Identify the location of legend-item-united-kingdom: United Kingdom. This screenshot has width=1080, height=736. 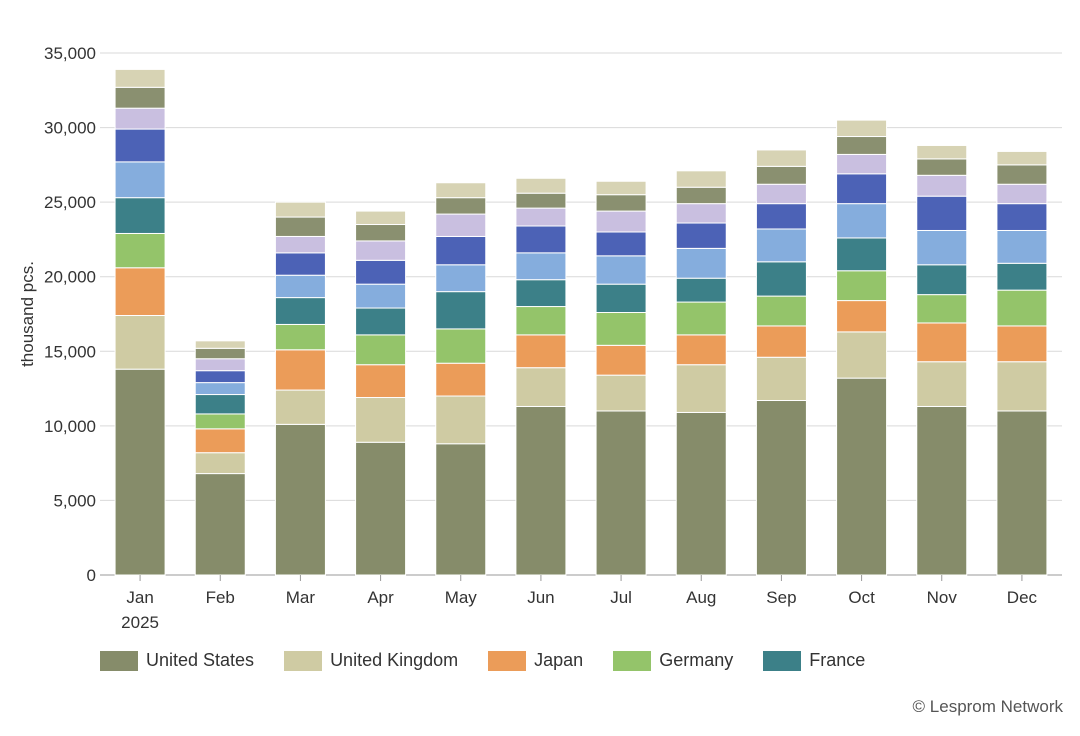
(371, 660).